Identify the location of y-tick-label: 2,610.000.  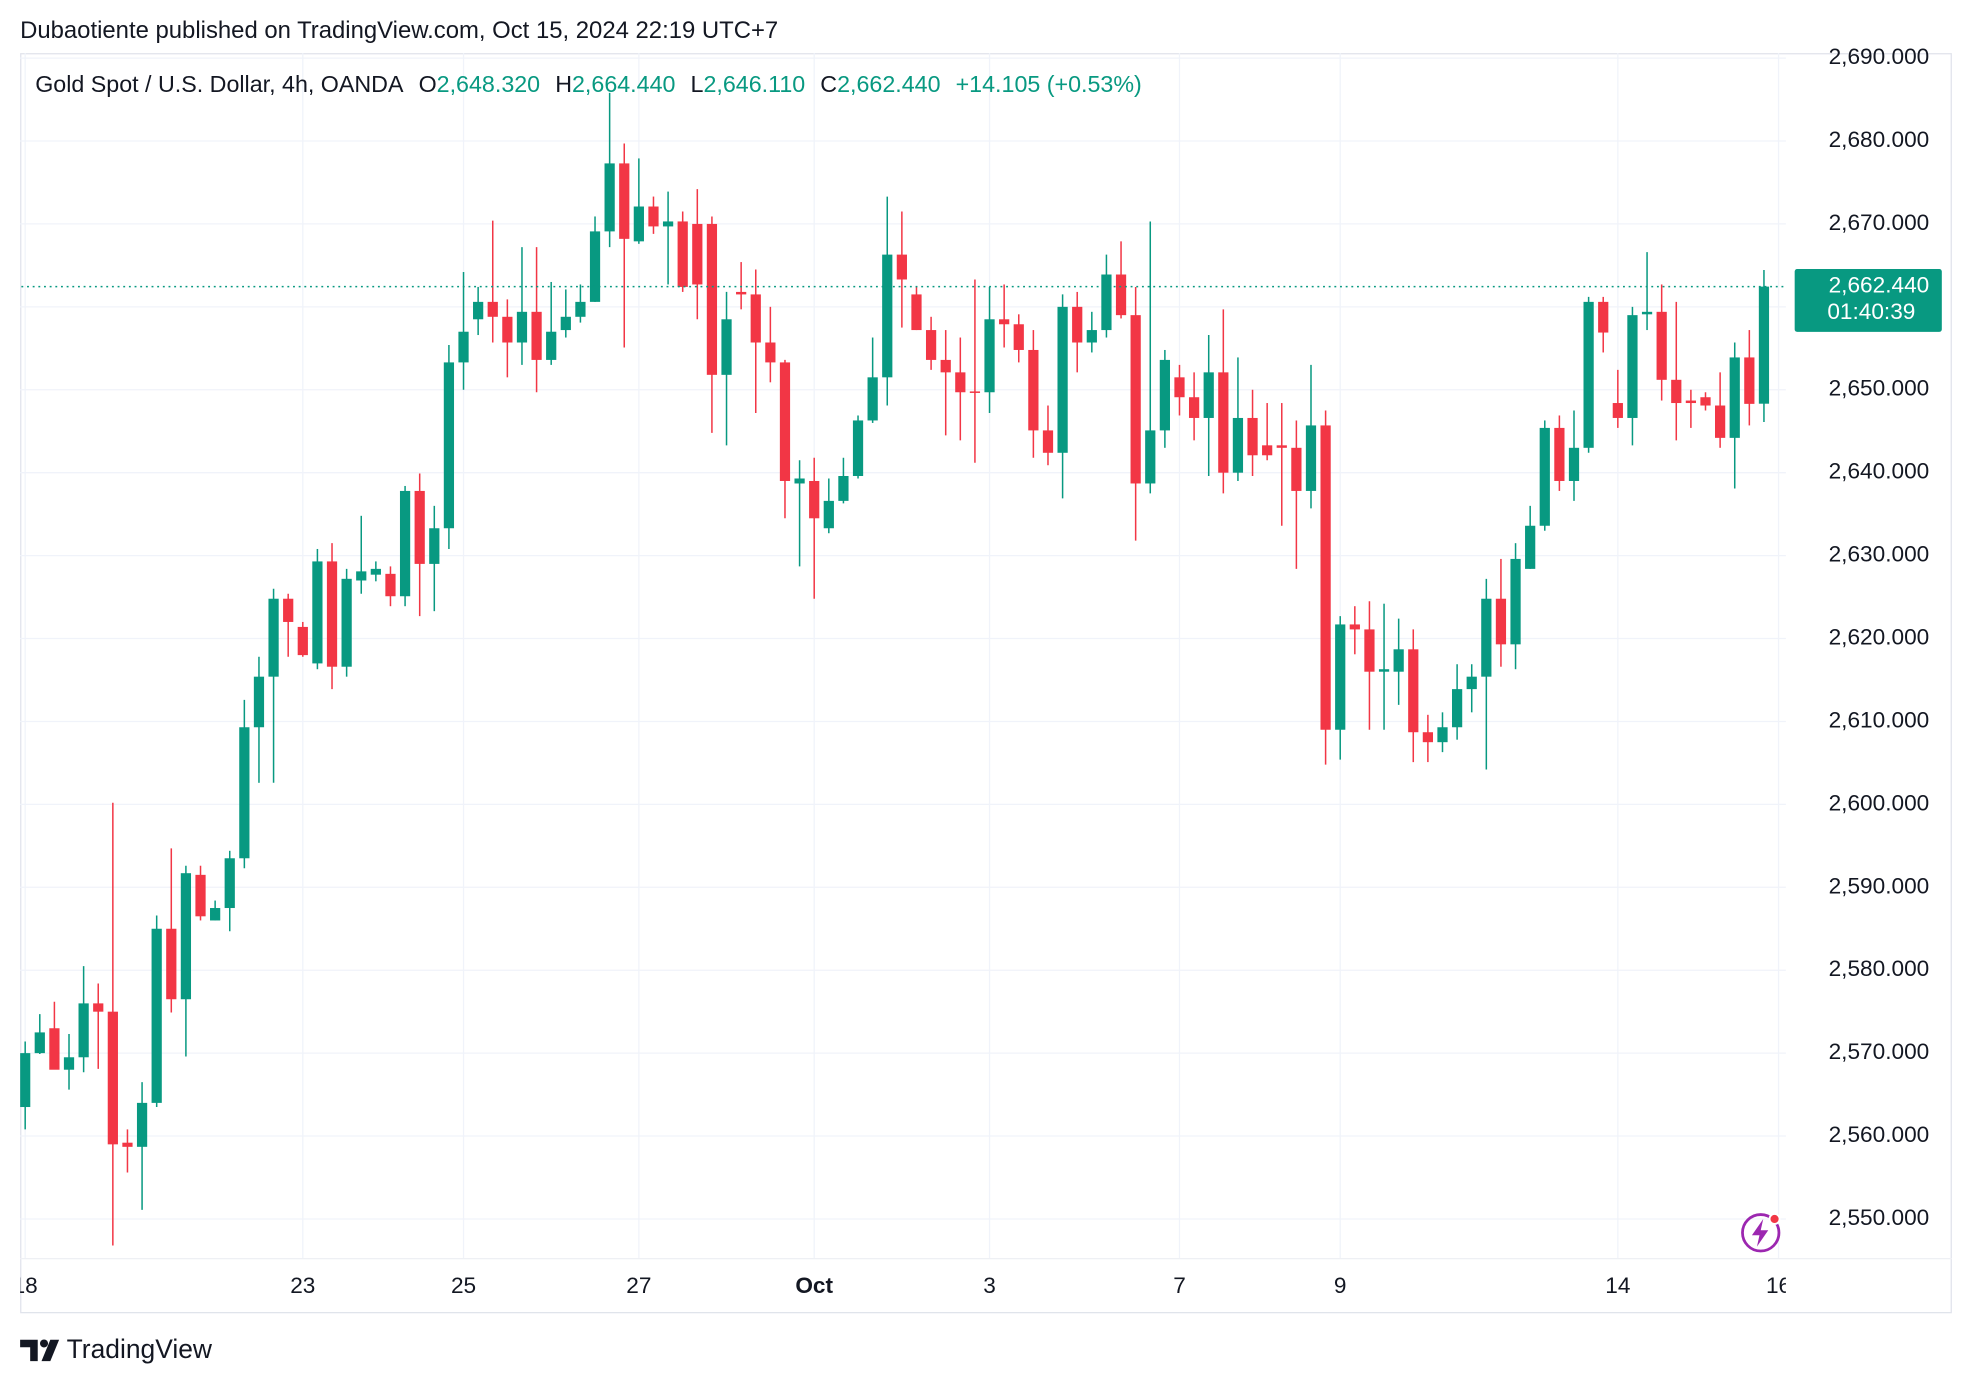
(1879, 719).